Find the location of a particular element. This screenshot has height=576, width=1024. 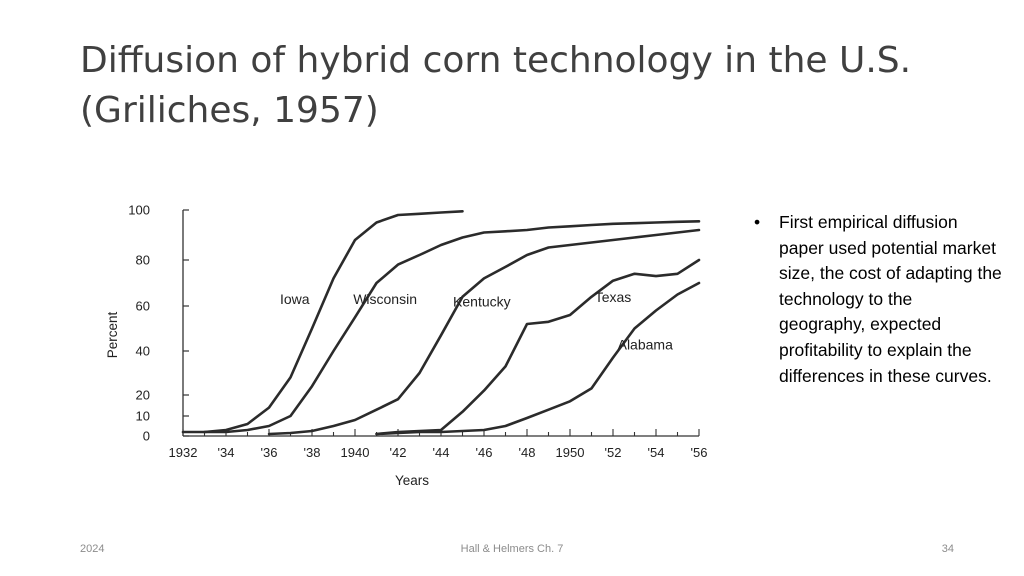

footer-source: Hall & Helmers Ch. 7 is located at coordinates (512, 549).